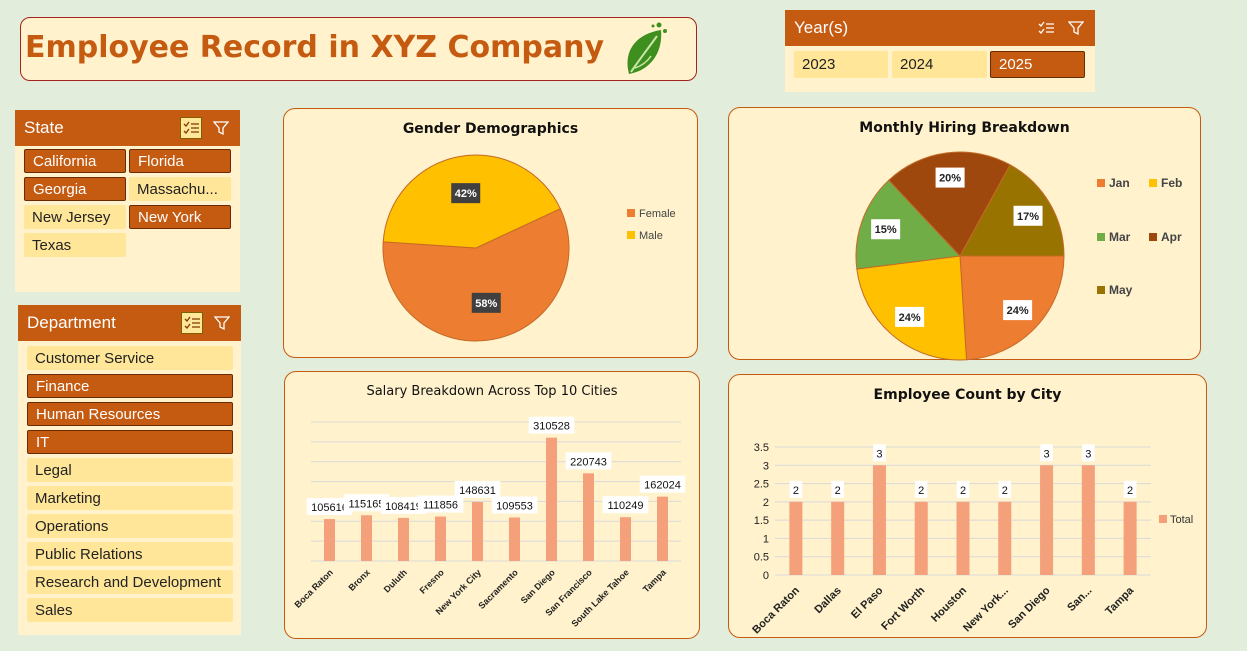  What do you see at coordinates (440, 538) in the screenshot?
I see `bar-fresno` at bounding box center [440, 538].